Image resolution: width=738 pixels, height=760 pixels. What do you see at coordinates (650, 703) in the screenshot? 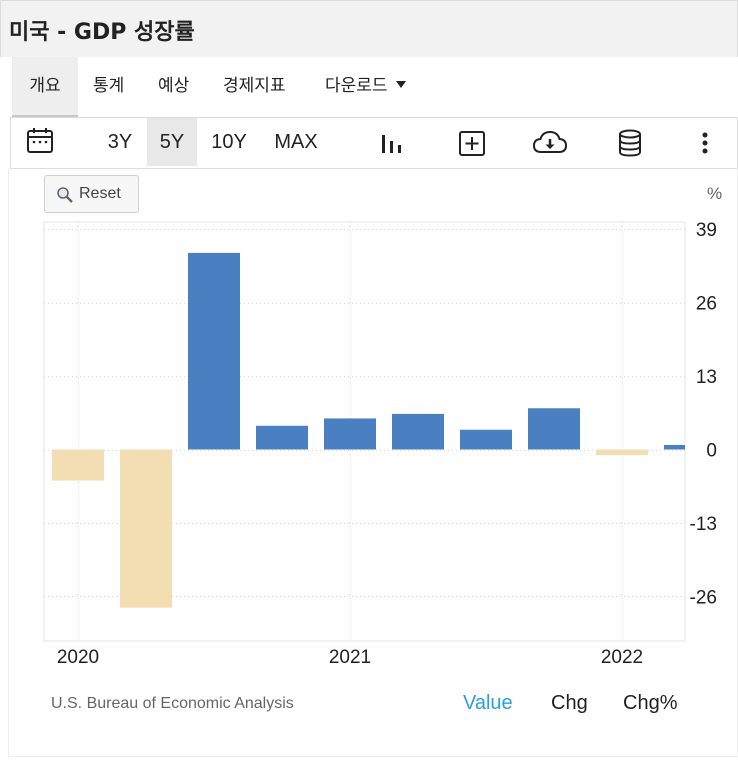
I see `chg-percent-mode-button: Chg%` at bounding box center [650, 703].